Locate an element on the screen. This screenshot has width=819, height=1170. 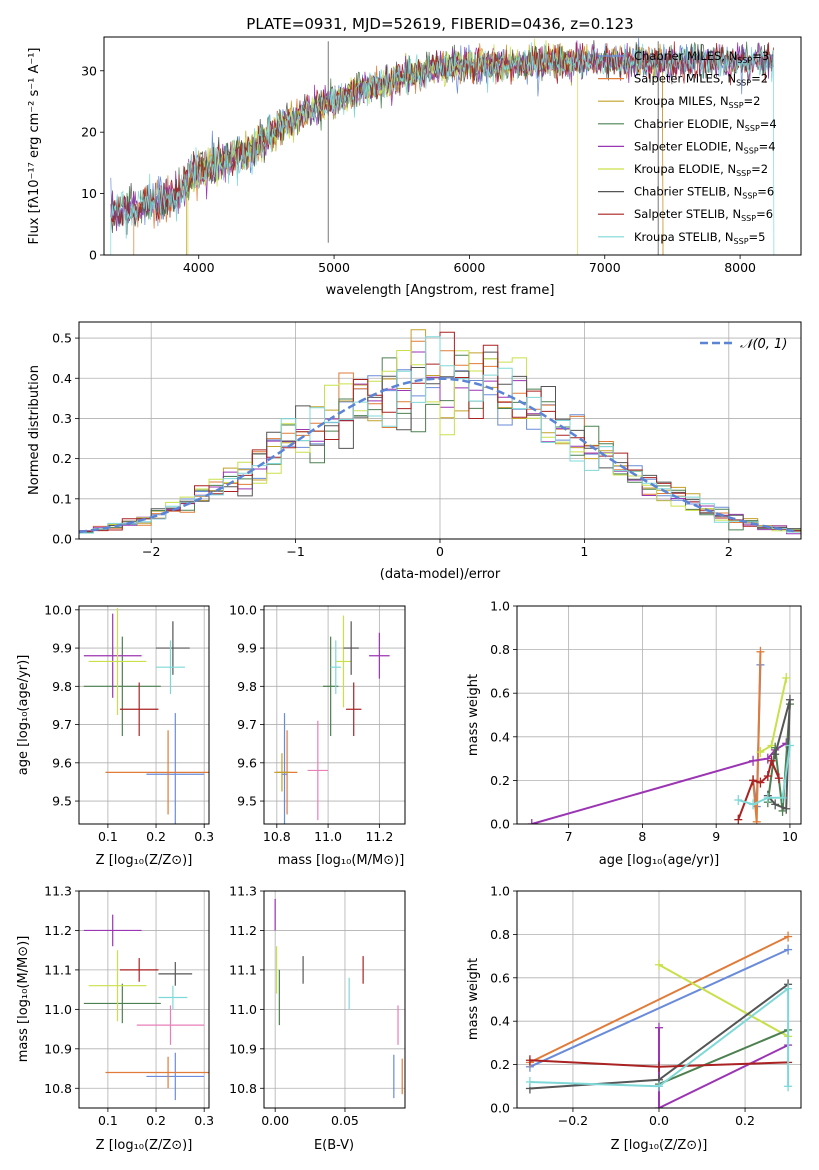
panel-4-frame is located at coordinates (334, 715).